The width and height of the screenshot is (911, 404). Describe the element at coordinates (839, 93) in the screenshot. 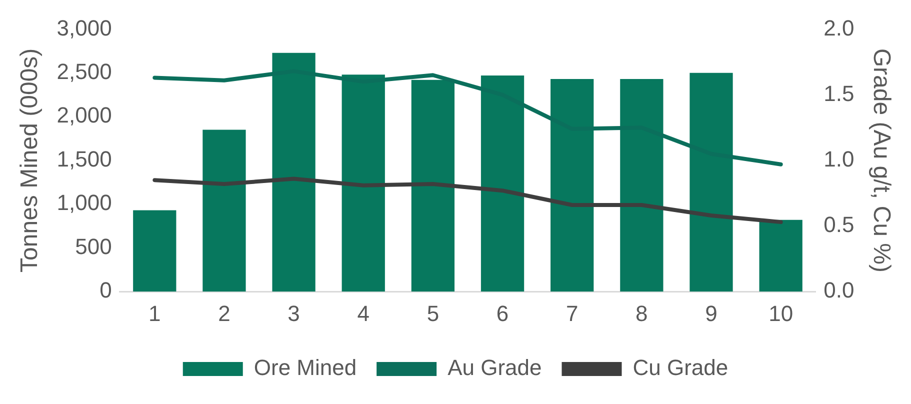

I see `y2-tick-label: 1.5` at that location.